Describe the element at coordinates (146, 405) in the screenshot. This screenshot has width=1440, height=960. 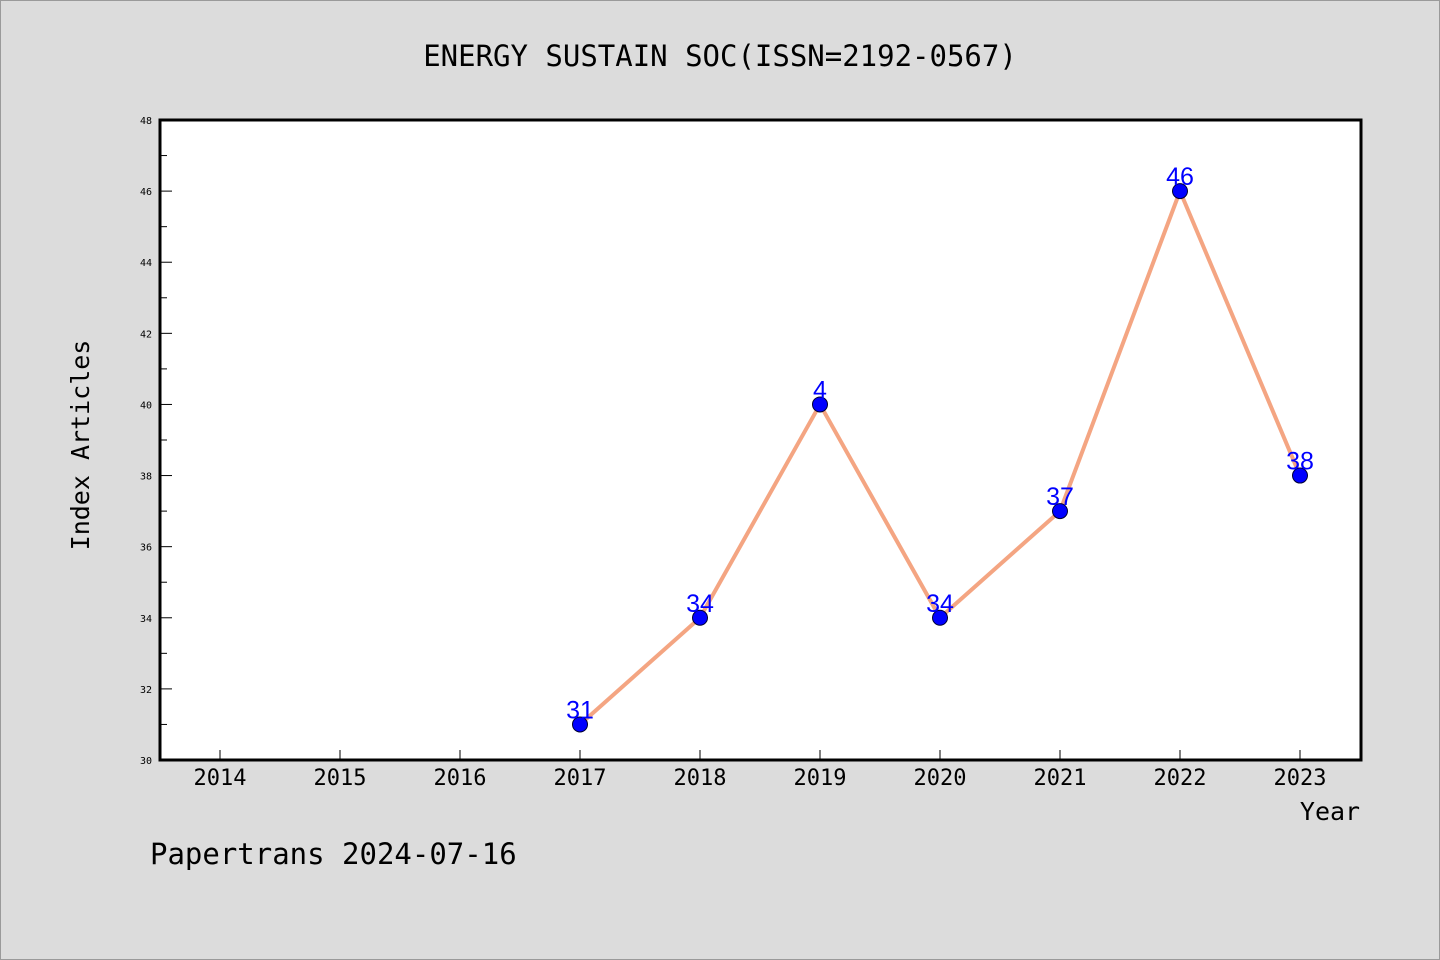
I see `y-tick-label: 40` at that location.